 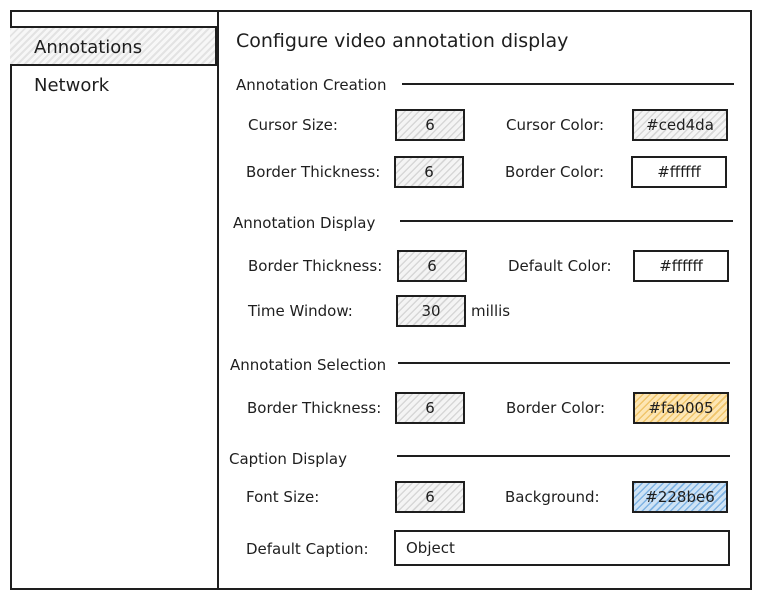 I want to click on background-color-input: #228be6, so click(x=680, y=497).